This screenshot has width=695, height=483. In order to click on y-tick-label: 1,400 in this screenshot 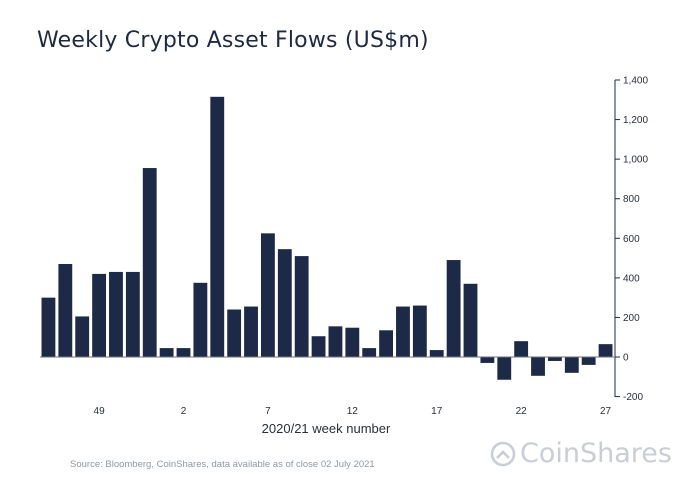, I will do `click(635, 81)`.